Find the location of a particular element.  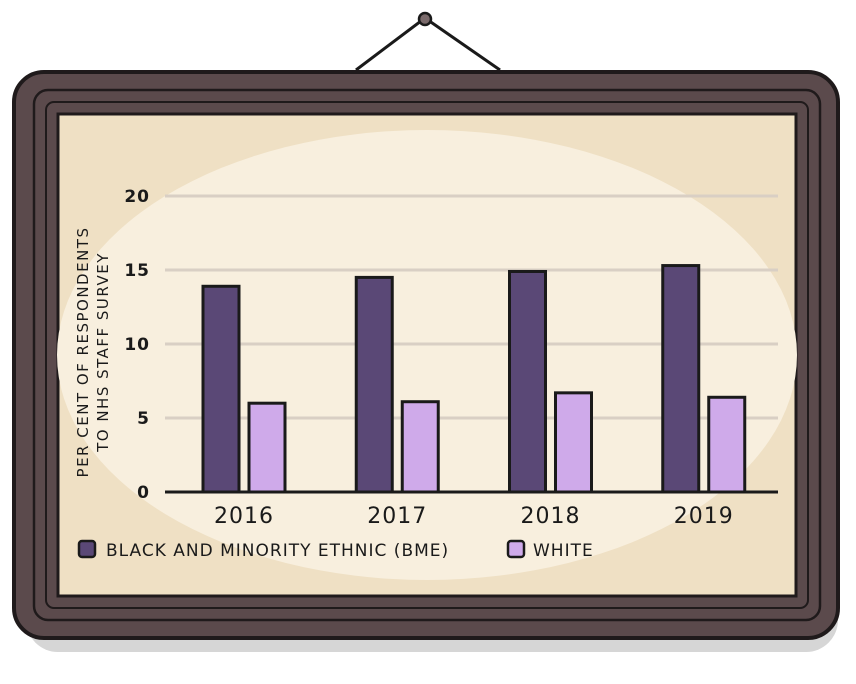

bar-bme-2019 is located at coordinates (681, 379).